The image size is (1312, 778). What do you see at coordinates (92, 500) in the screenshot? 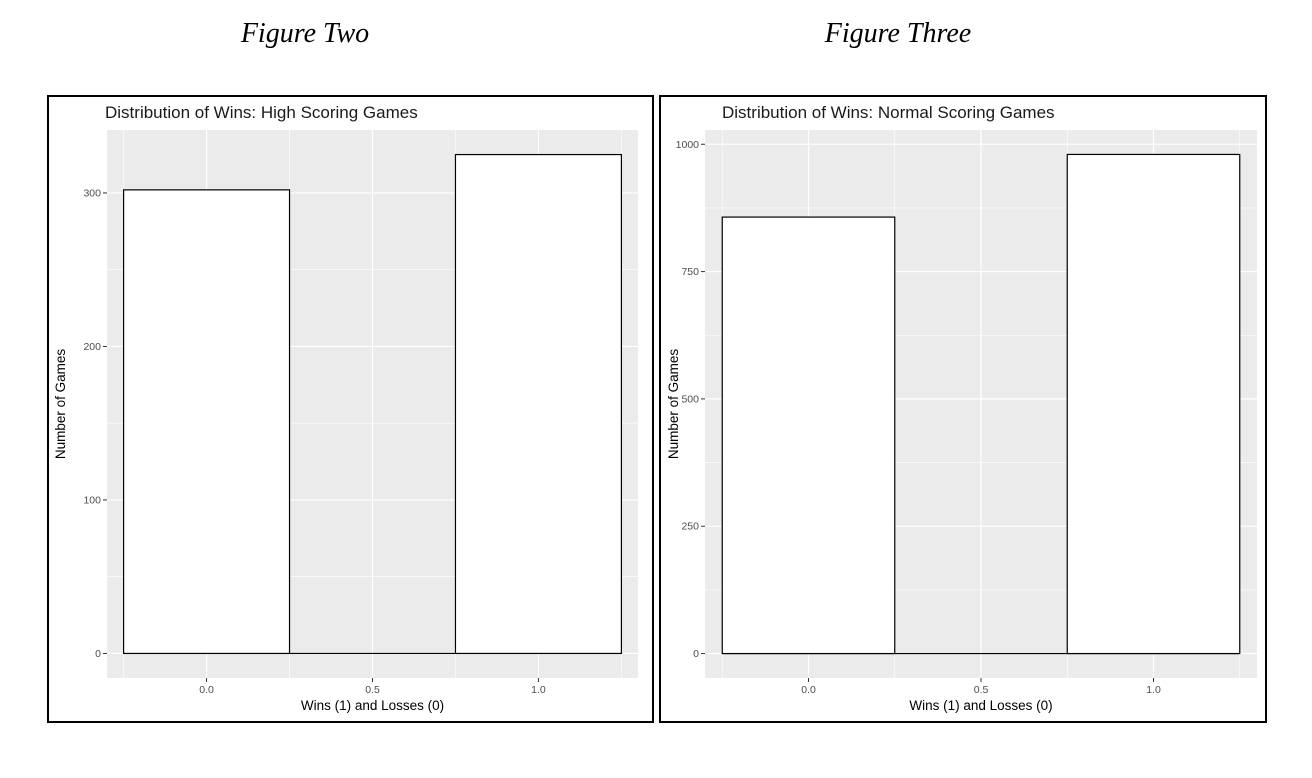
I see `y-tick-label: 100` at bounding box center [92, 500].